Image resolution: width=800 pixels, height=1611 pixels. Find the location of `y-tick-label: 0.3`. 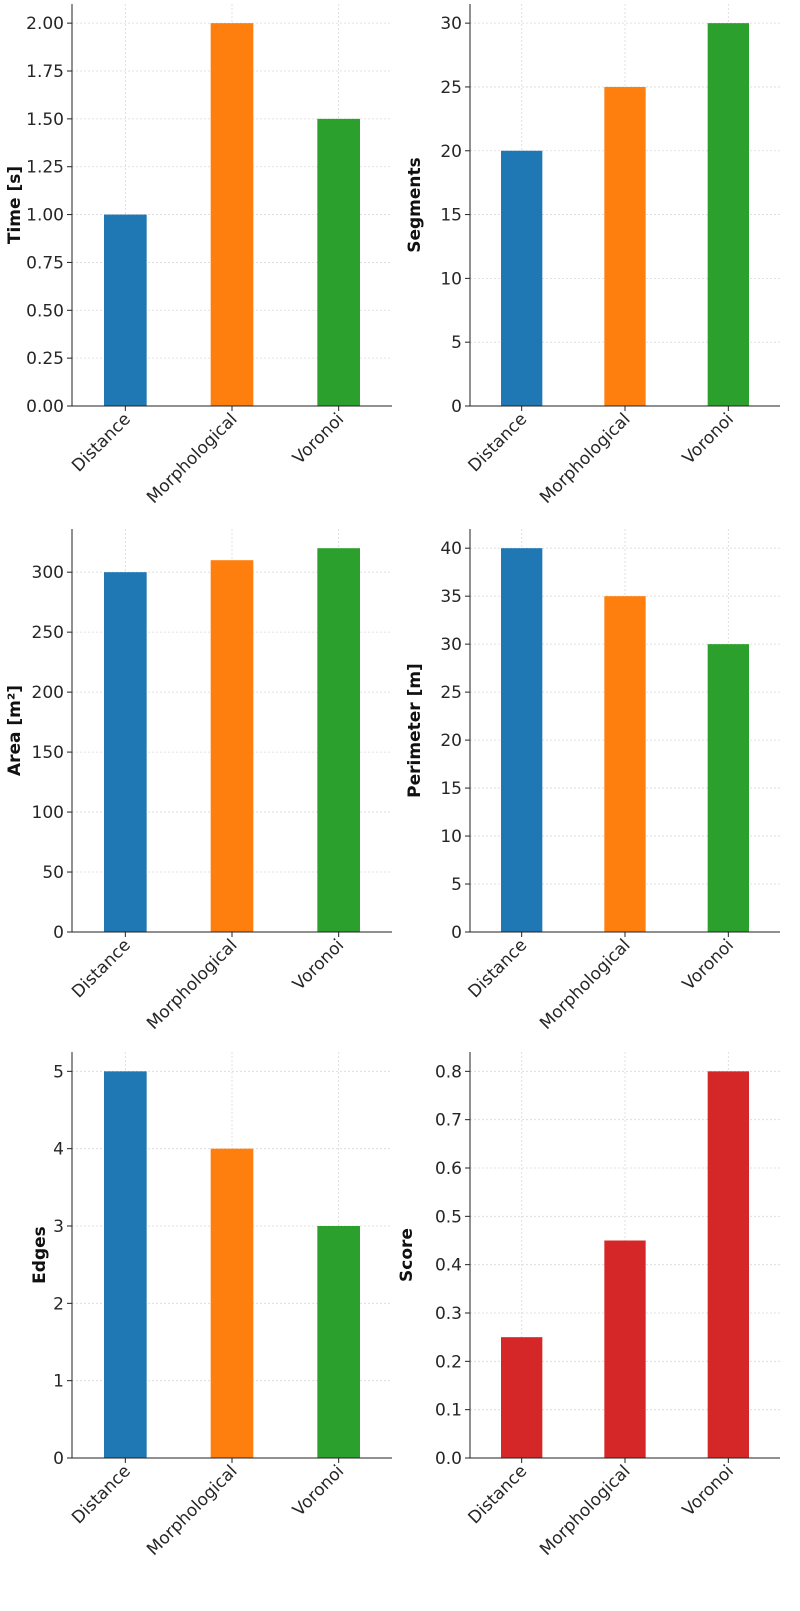

y-tick-label: 0.3 is located at coordinates (448, 1314).